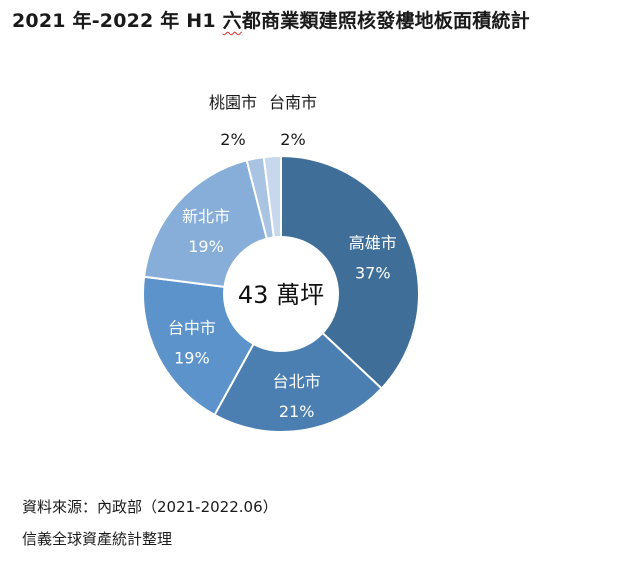 The width and height of the screenshot is (627, 565). I want to click on title-suffix: 都商業類建照核發樓地板面積統計, so click(385, 21).